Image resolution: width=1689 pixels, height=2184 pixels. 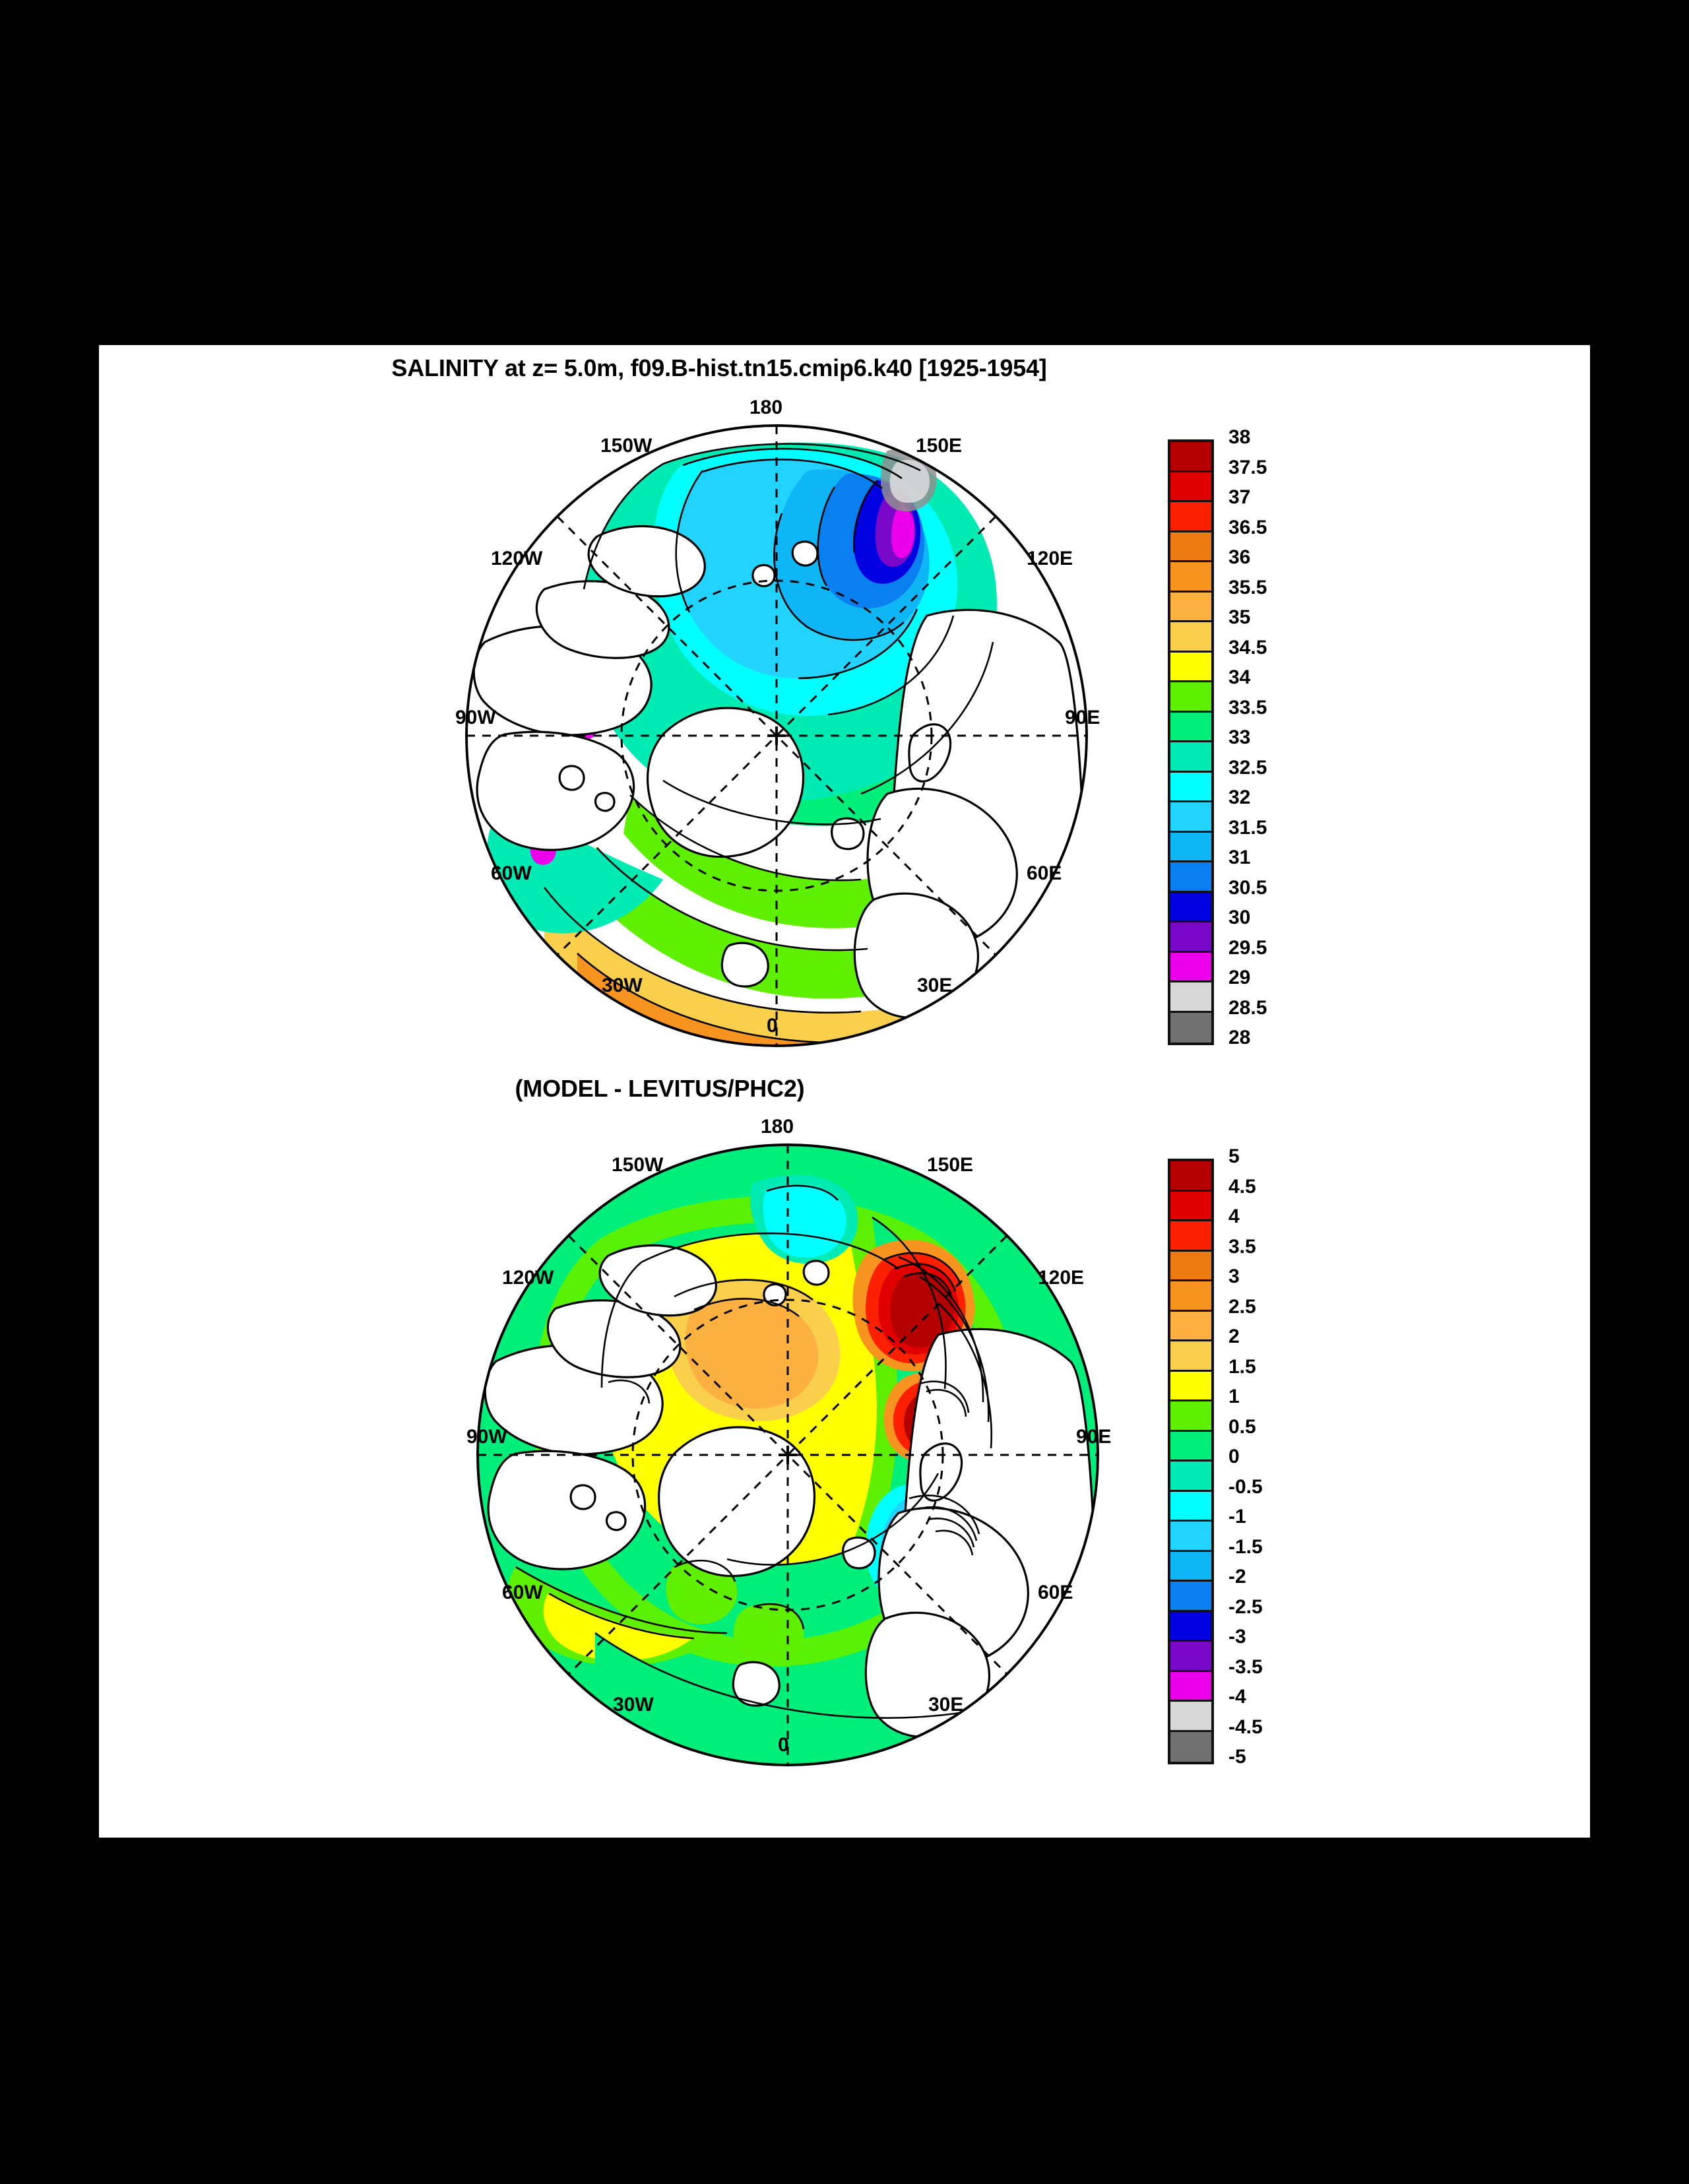 I want to click on colorbar-salinity, so click(x=1191, y=742).